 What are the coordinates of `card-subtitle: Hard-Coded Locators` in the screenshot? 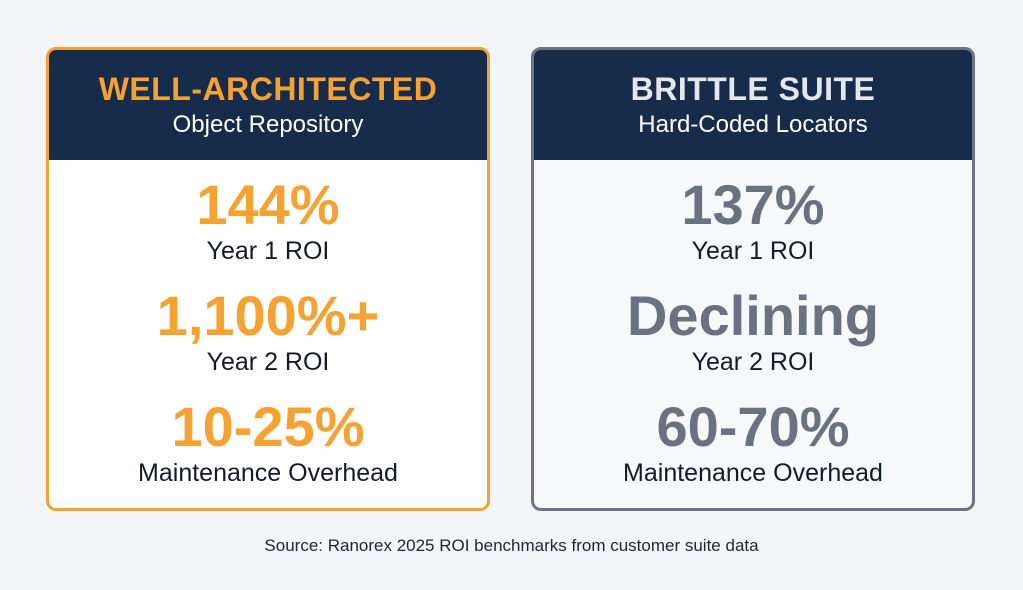 It's located at (753, 124).